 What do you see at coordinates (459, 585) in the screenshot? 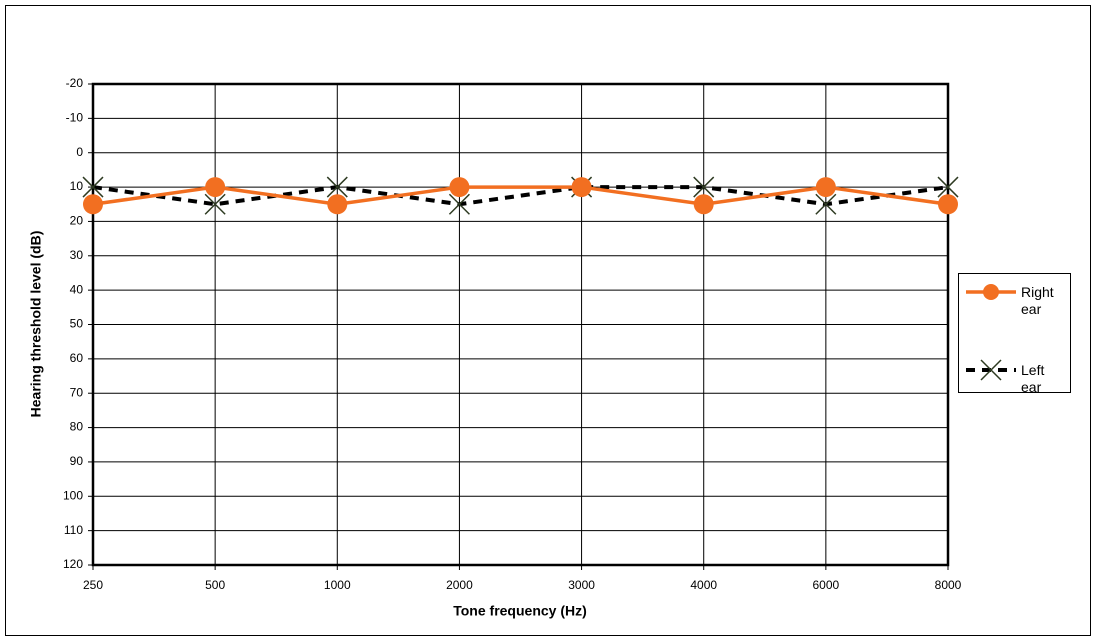
I see `x-tick-label: 2000` at bounding box center [459, 585].